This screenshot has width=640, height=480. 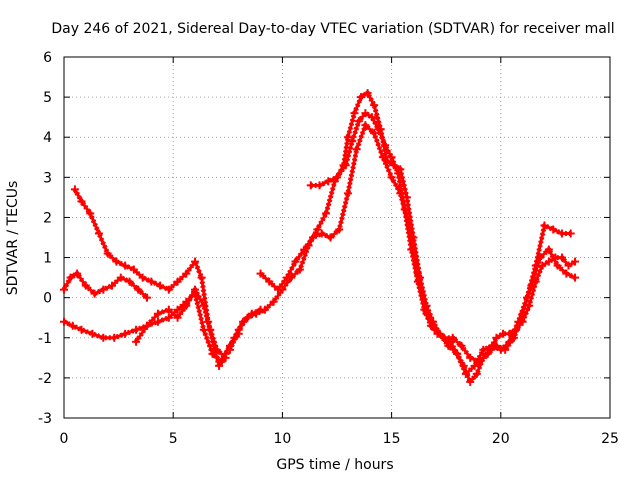 I want to click on y-tick-label: 1, so click(x=47, y=259).